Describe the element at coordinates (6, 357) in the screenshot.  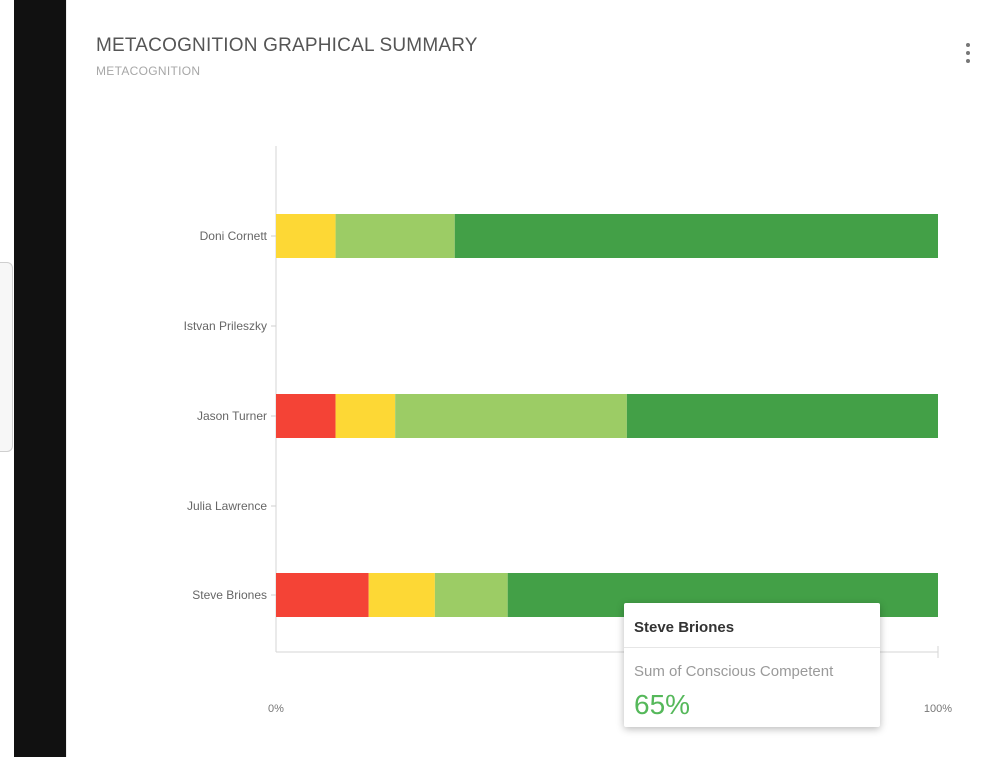
I see `side-tab` at that location.